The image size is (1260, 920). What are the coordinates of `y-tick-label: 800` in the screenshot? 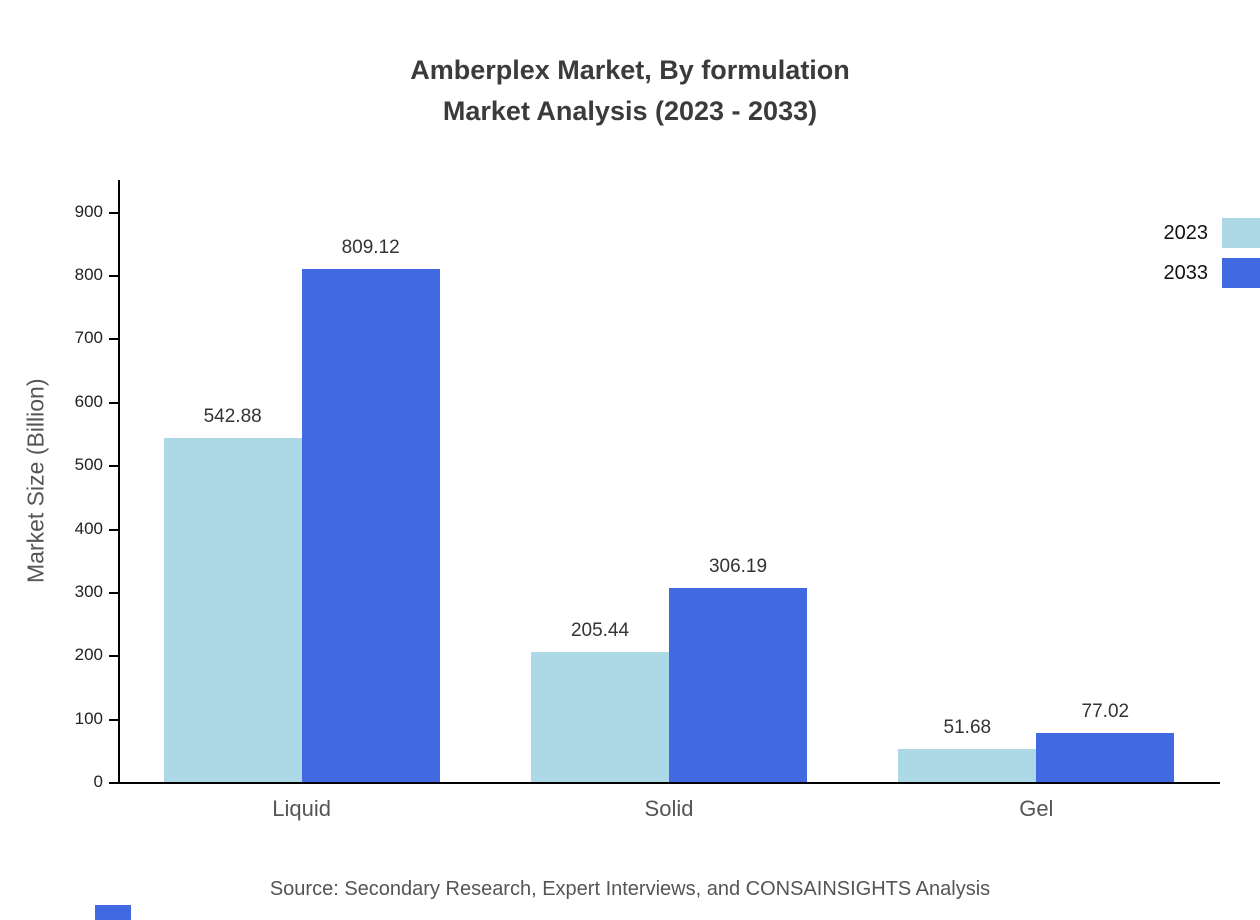 It's located at (88, 275).